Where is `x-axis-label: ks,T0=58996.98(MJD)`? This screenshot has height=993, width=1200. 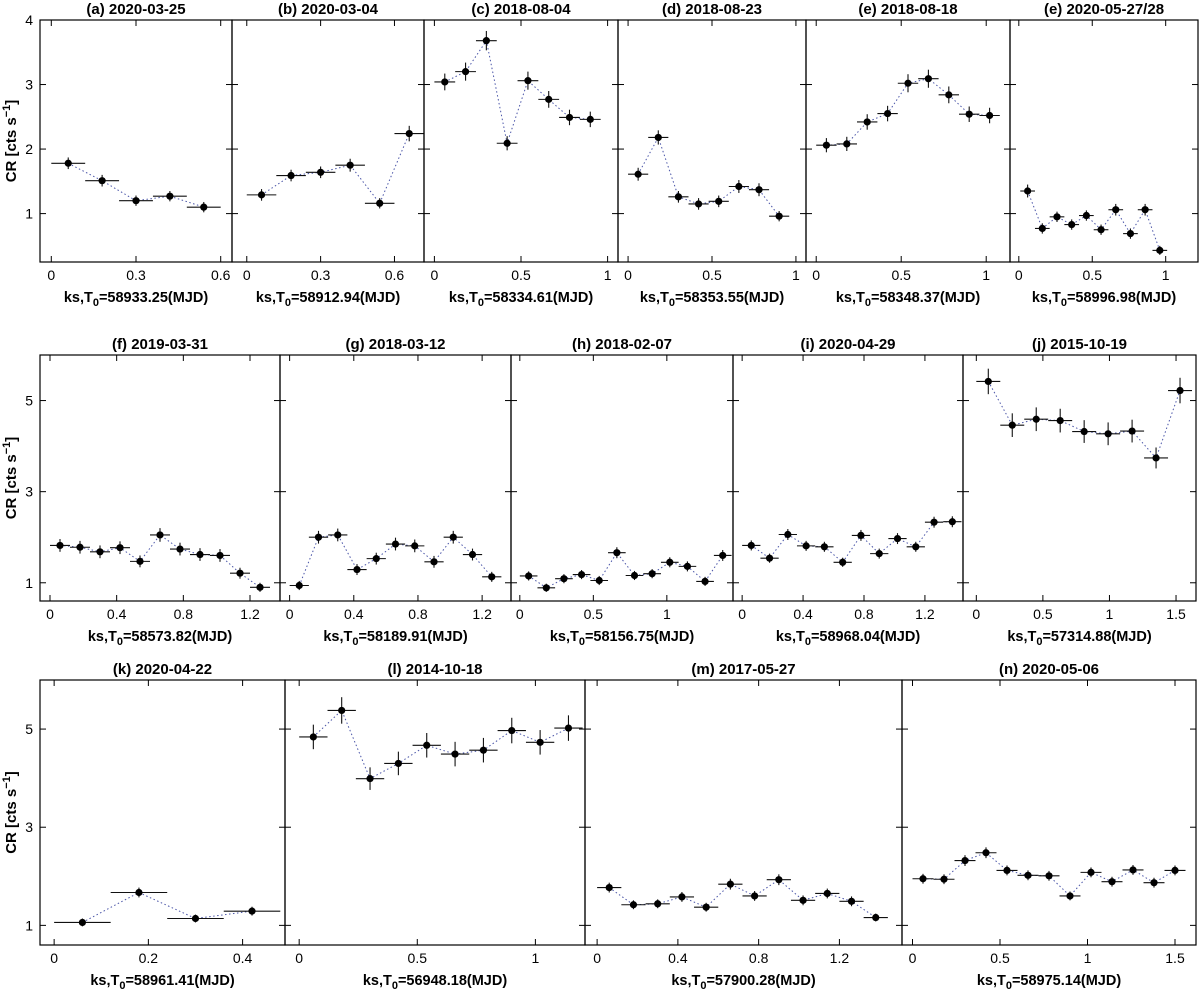 x-axis-label: ks,T0=58996.98(MJD) is located at coordinates (1104, 299).